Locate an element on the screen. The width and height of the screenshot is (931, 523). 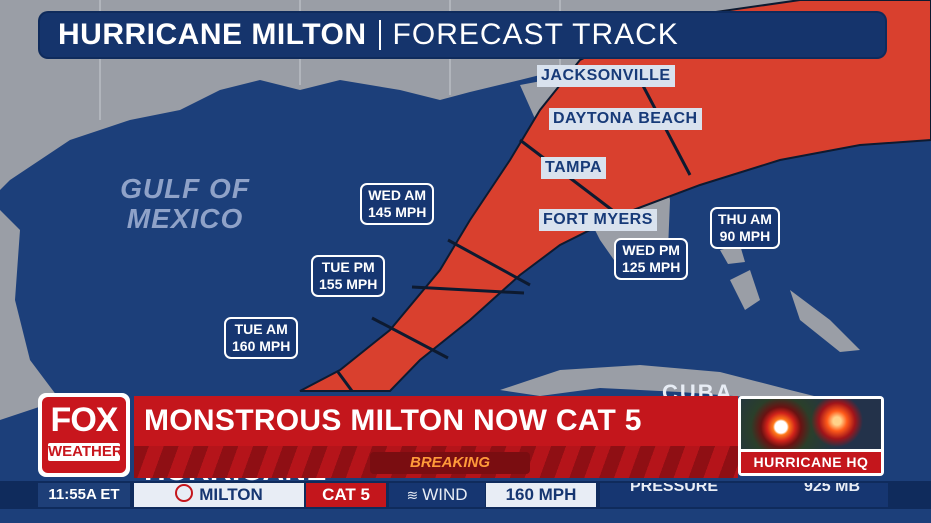
ticker-wind-value: 160 MPH is located at coordinates (541, 495).